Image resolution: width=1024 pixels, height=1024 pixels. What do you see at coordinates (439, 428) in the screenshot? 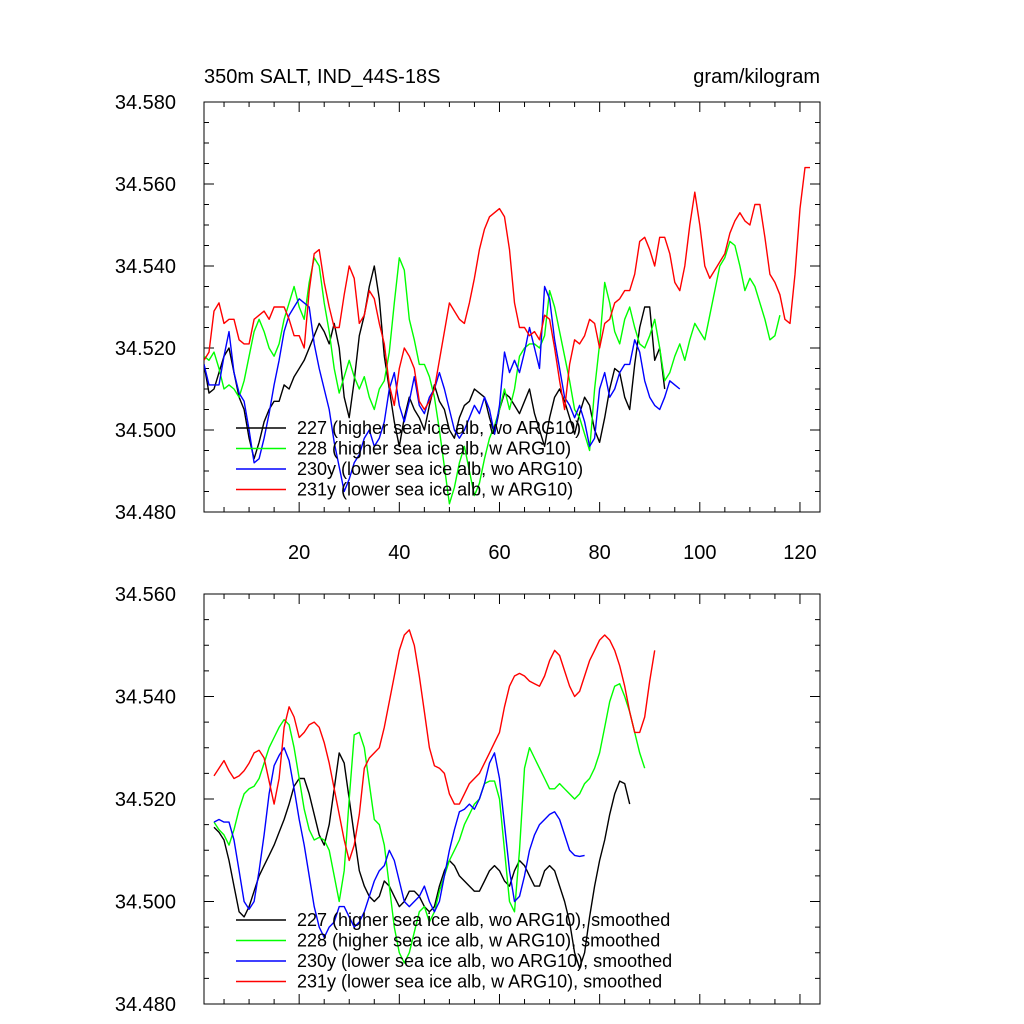
I see `legend-label: 227 (higher sea ice alb, wo ARG10)` at bounding box center [439, 428].